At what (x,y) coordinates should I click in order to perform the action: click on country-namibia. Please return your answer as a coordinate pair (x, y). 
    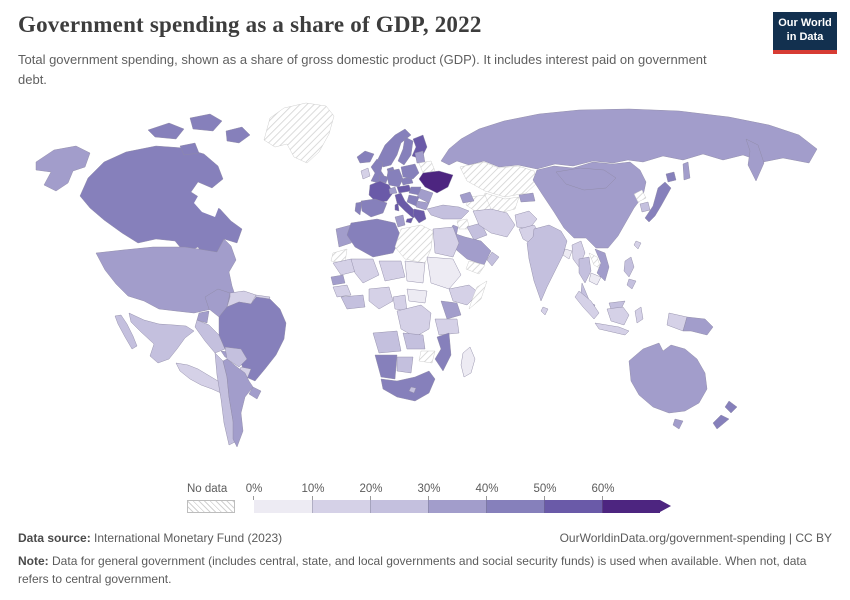
    Looking at the image, I should click on (386, 367).